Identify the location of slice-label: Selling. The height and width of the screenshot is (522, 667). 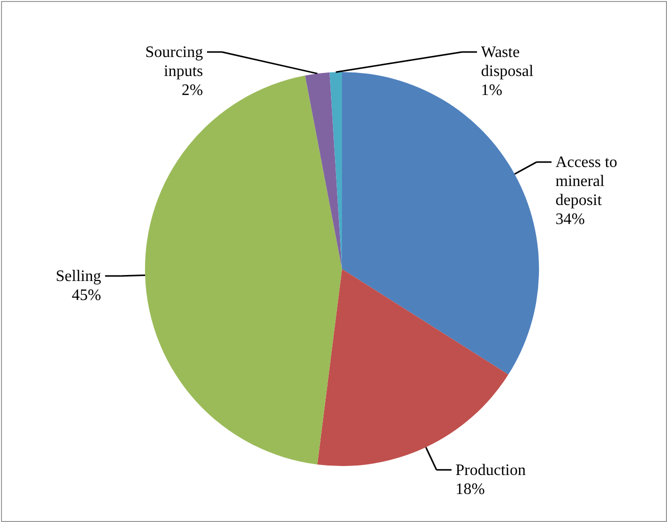
(79, 276).